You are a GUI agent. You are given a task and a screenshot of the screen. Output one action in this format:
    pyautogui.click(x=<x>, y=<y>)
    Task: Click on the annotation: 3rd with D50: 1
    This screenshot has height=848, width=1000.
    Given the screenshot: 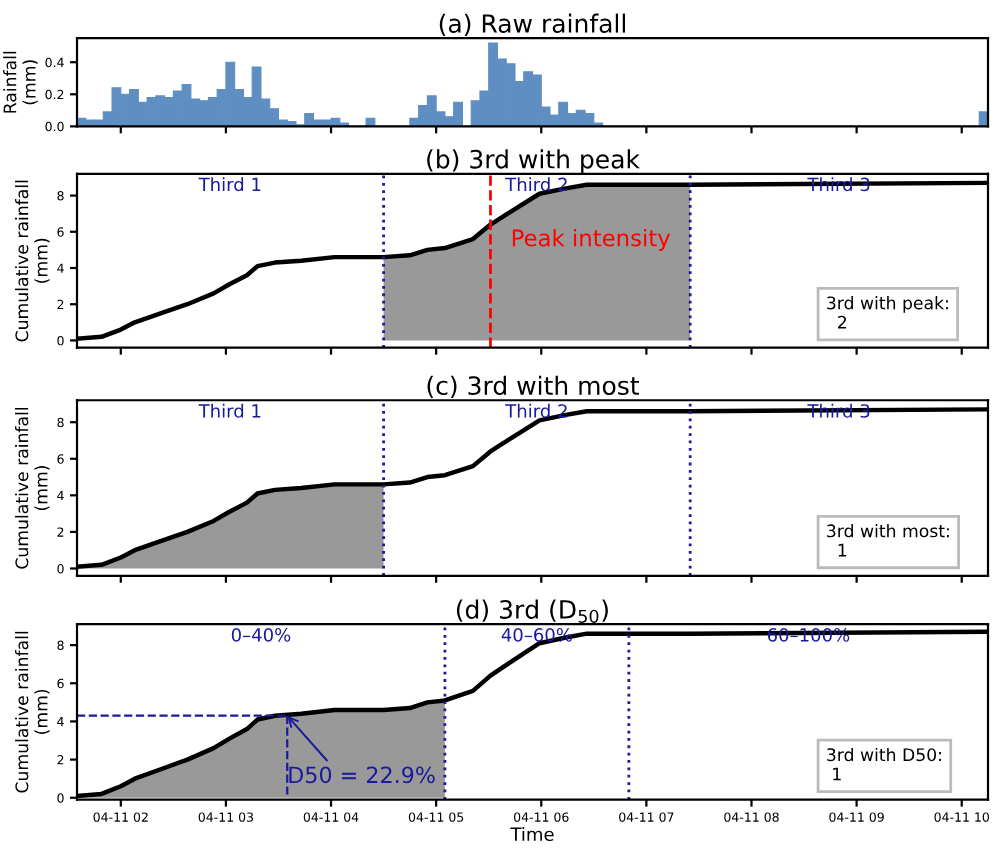 What is the action you would take?
    pyautogui.click(x=884, y=764)
    